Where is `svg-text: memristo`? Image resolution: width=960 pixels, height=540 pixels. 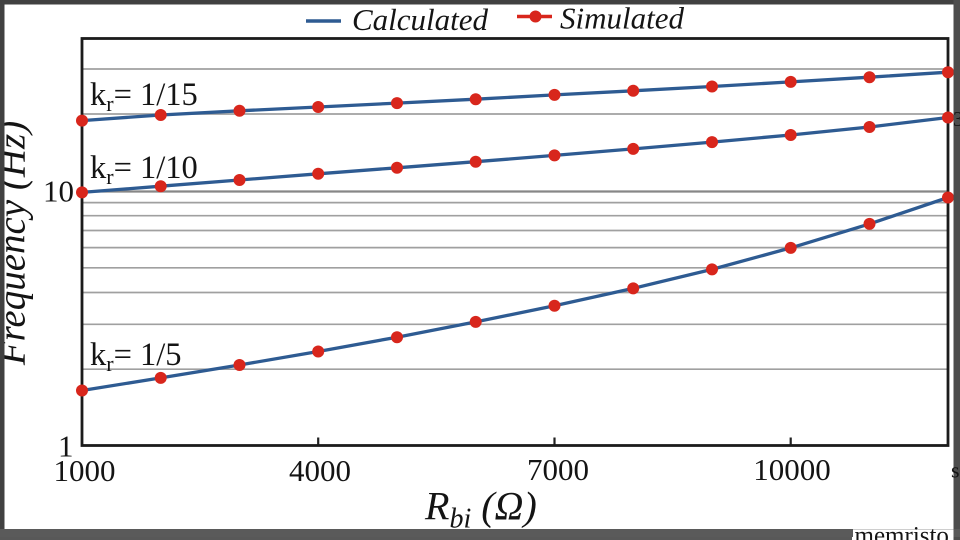
svg-text: memristo is located at coordinates (902, 531).